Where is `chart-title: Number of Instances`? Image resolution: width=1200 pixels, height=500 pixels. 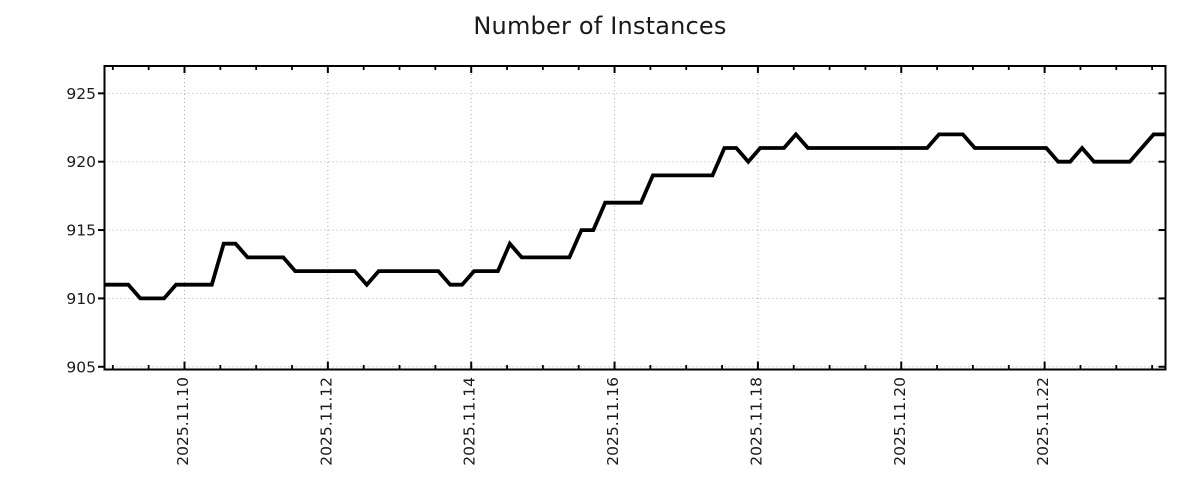 chart-title: Number of Instances is located at coordinates (600, 26).